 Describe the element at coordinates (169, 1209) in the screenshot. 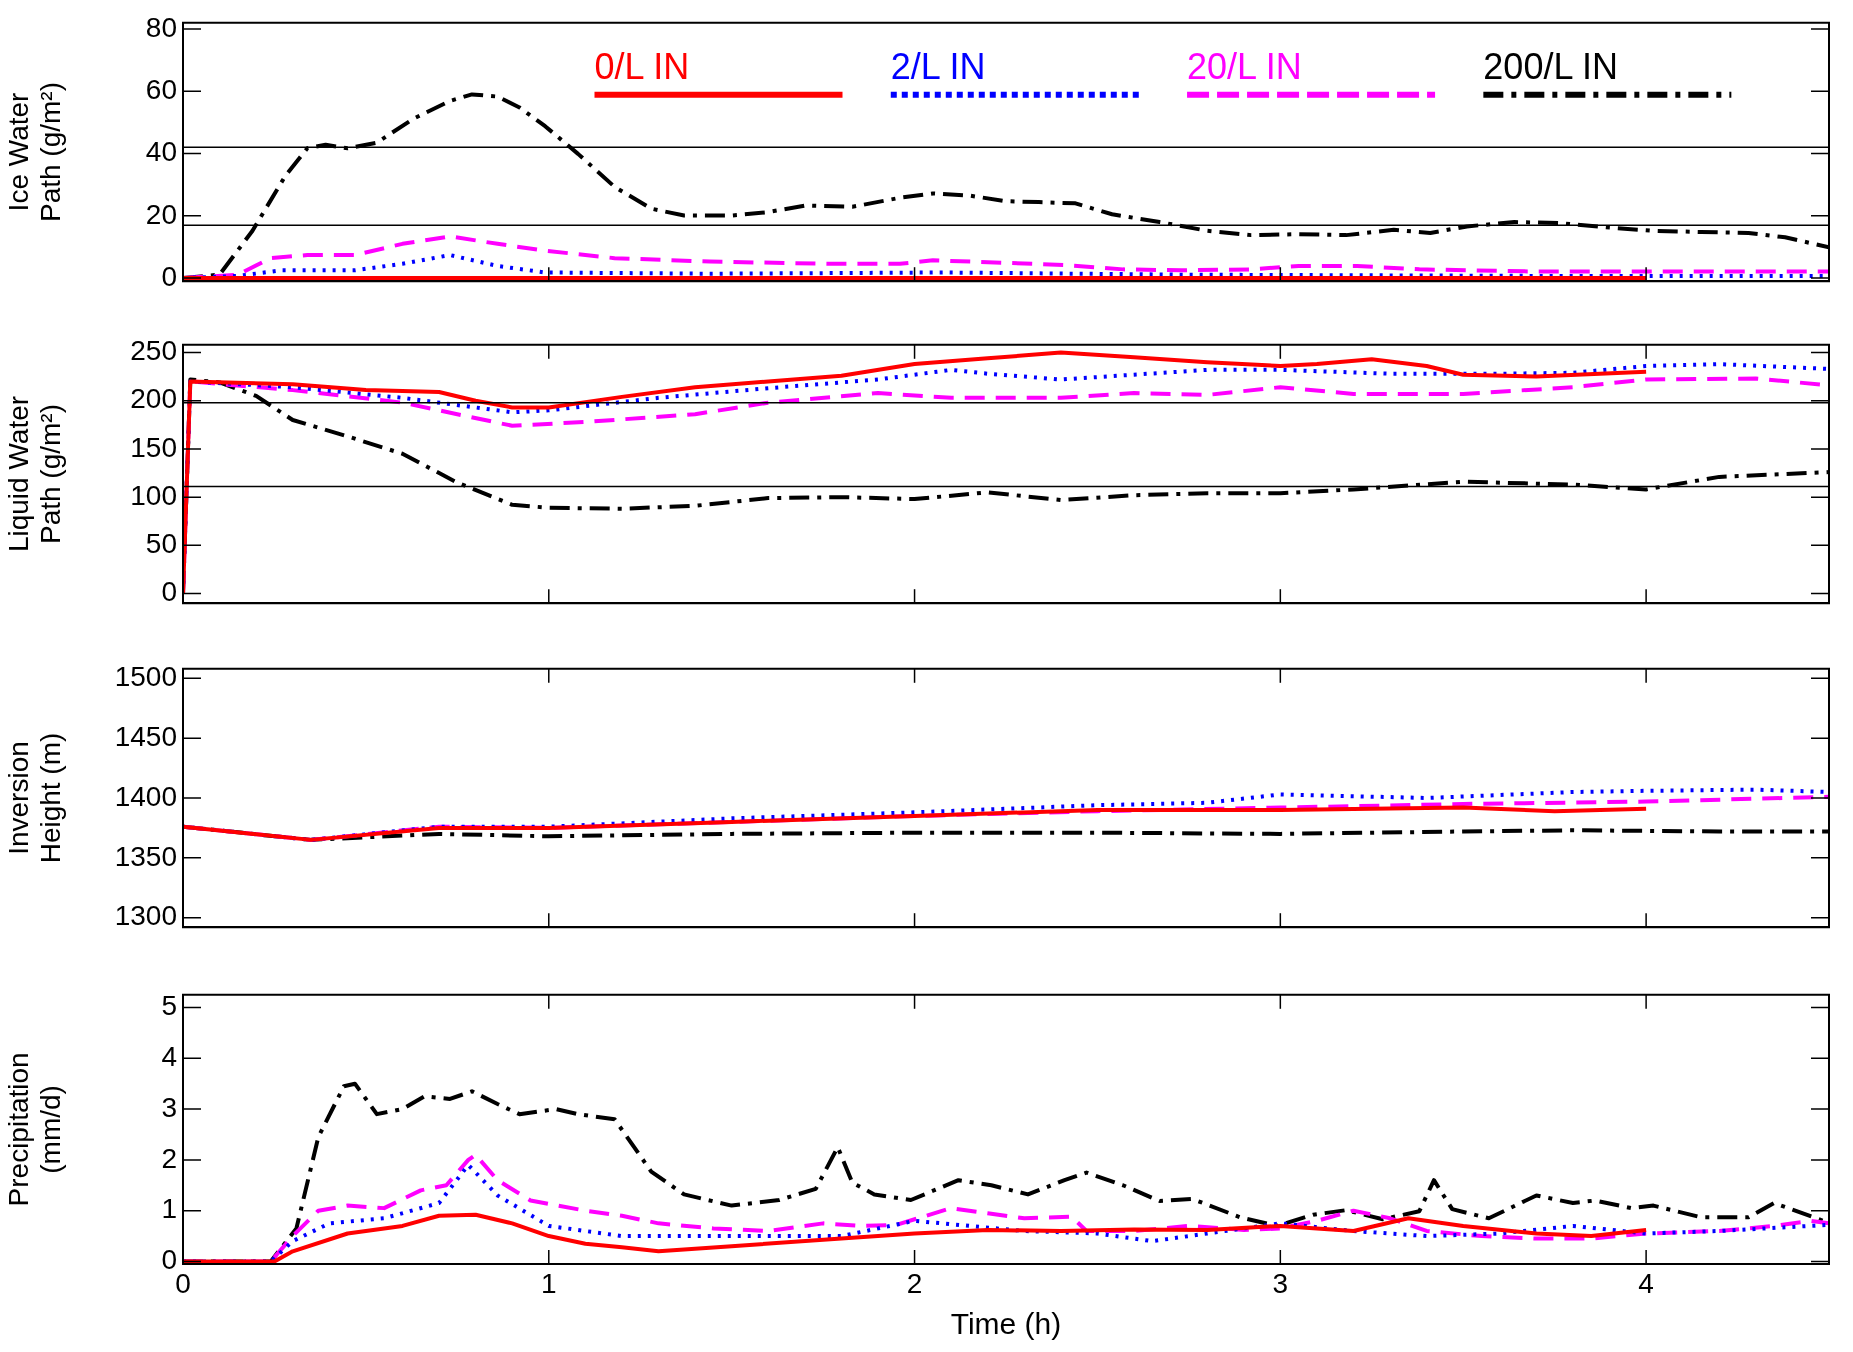

I see `y-tick-label: 1` at that location.